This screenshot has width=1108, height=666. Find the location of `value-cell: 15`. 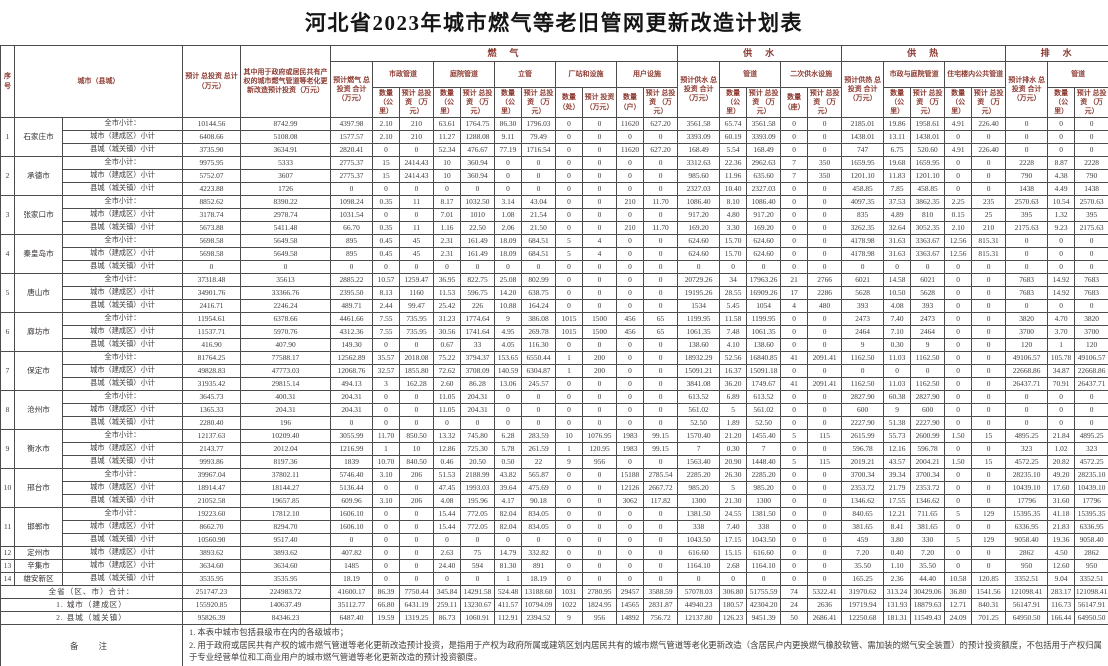

value-cell: 15 is located at coordinates (386, 163).